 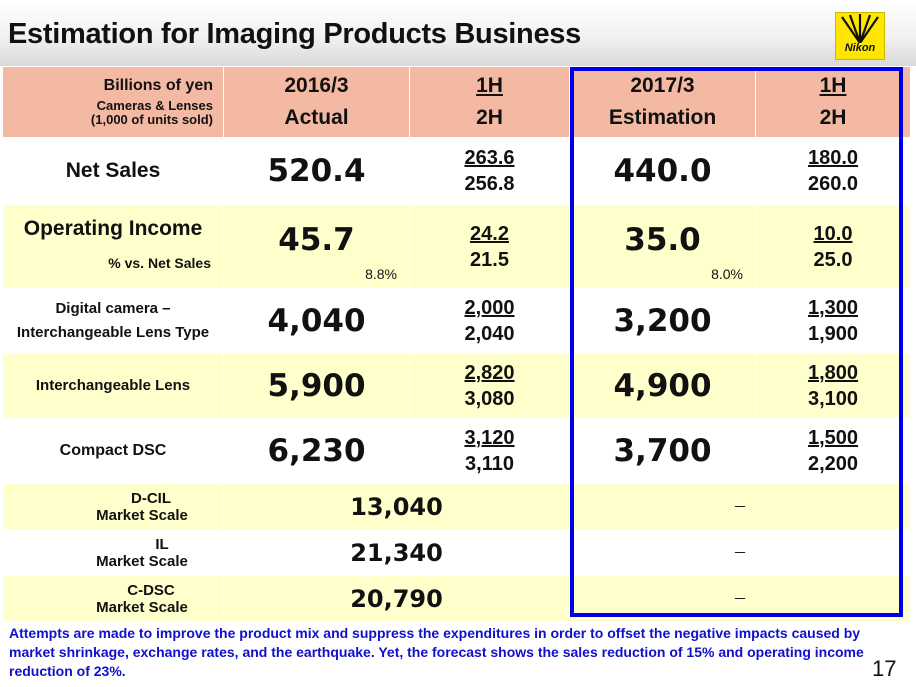 I want to click on interchangeable-lens-h2016: 2,820 3,080, so click(x=489, y=386).